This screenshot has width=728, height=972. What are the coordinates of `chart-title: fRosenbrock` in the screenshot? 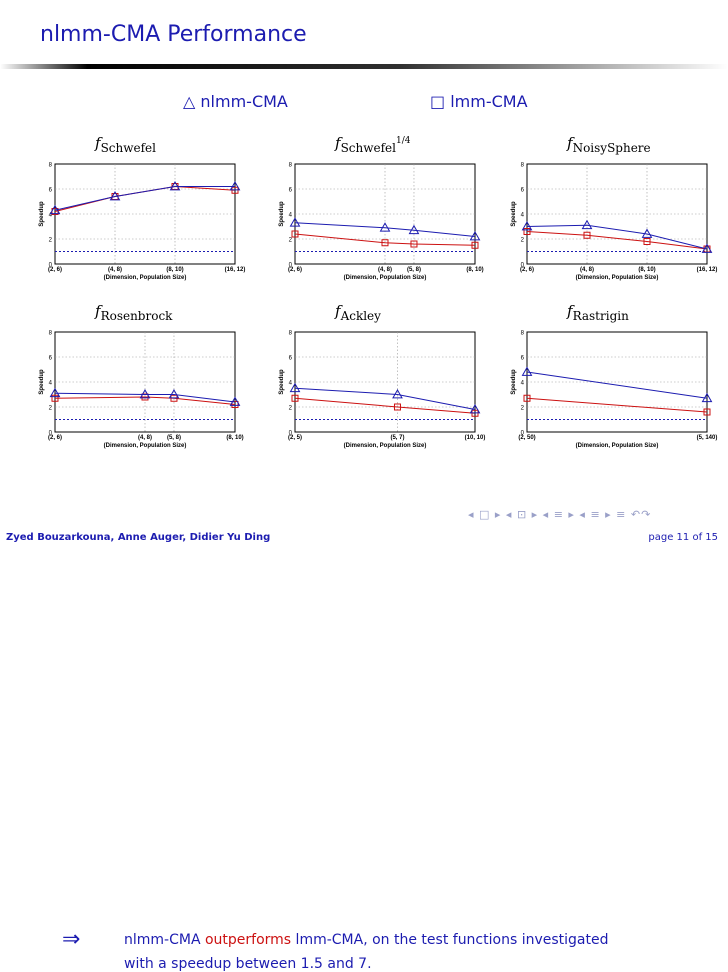 It's located at (133, 312).